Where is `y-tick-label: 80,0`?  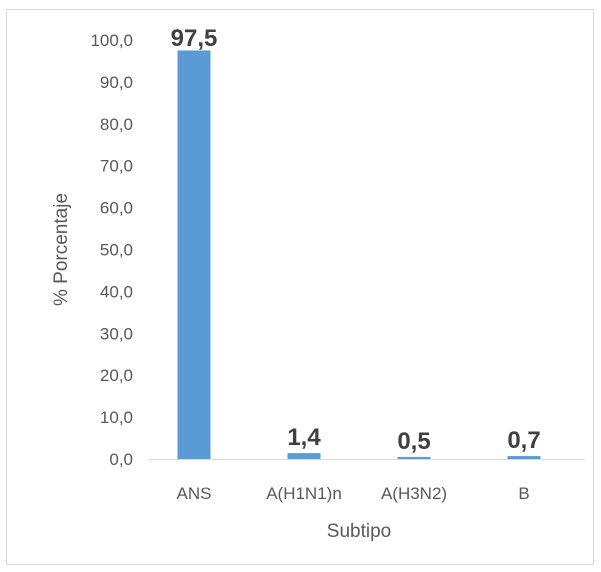
y-tick-label: 80,0 is located at coordinates (116, 124).